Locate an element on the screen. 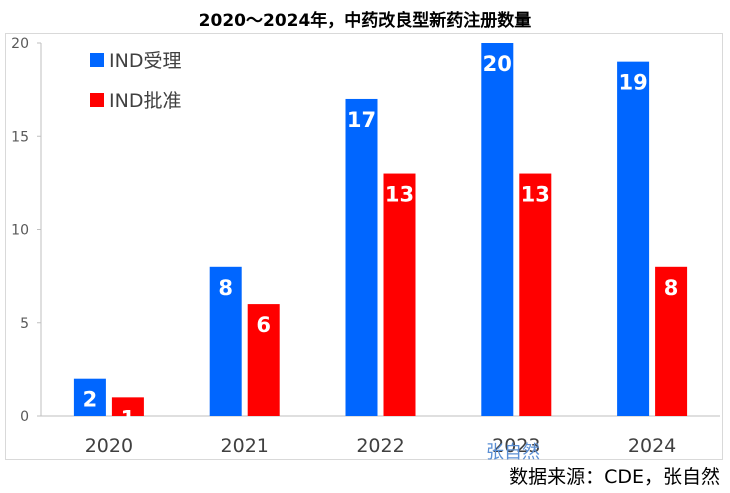  legend-label: IND受理 is located at coordinates (145, 61).